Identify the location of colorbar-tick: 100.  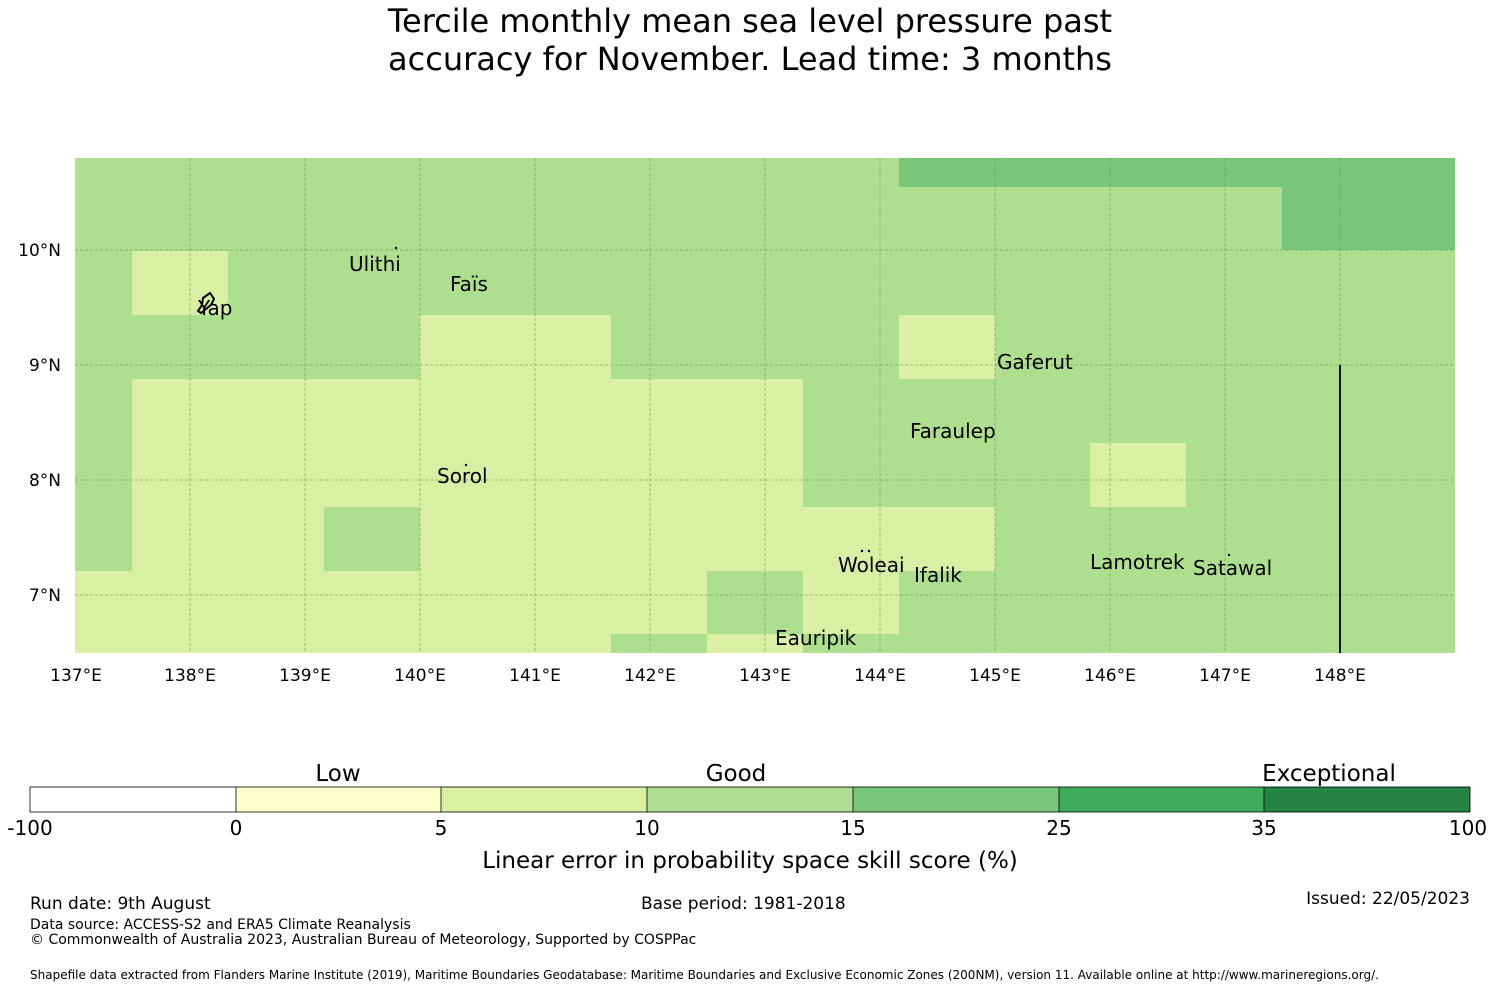
(1468, 828).